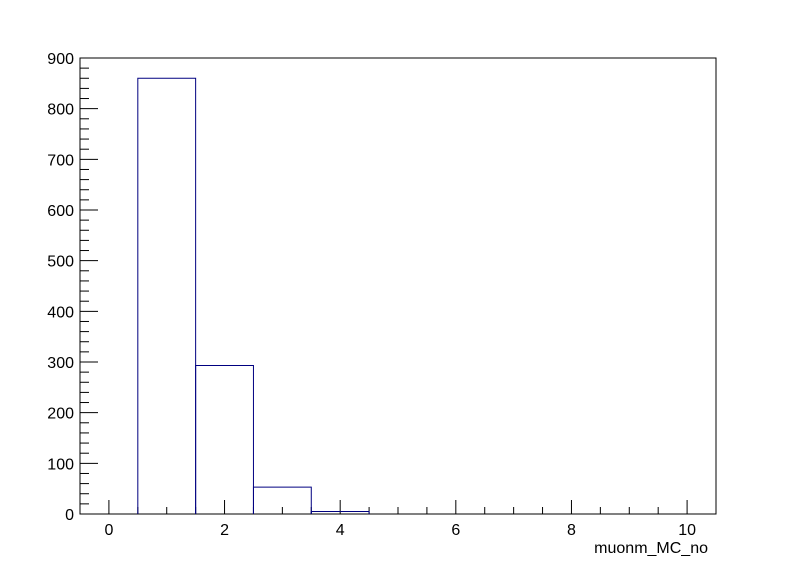 The width and height of the screenshot is (796, 572). Describe the element at coordinates (340, 530) in the screenshot. I see `x-tick-label: 4` at that location.